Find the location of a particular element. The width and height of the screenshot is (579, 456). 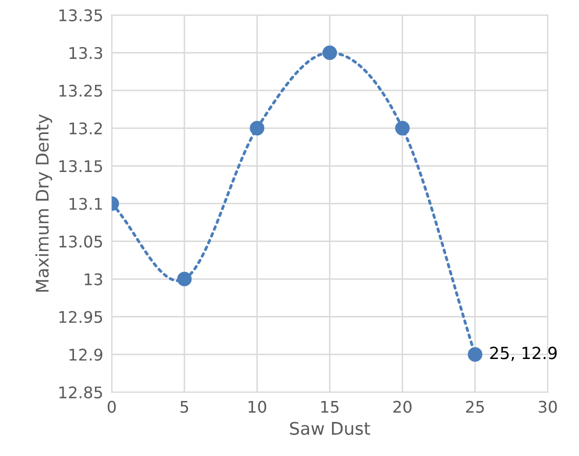

x-tick-label: 25 is located at coordinates (475, 406).